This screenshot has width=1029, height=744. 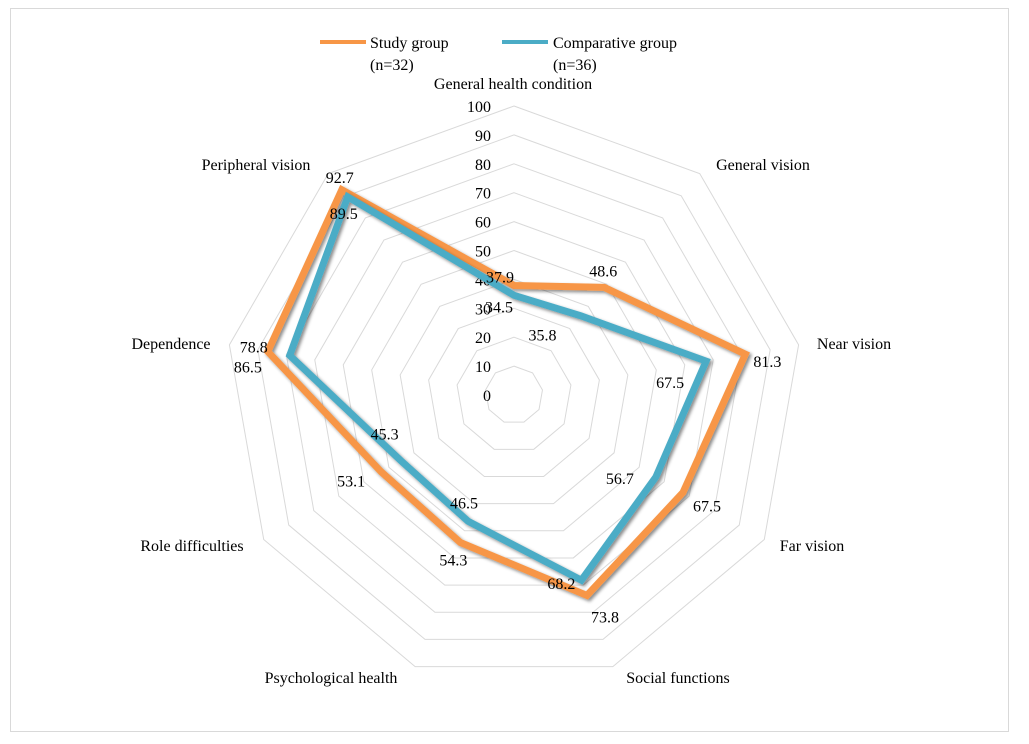 I want to click on tick-label: 70, so click(x=483, y=194).